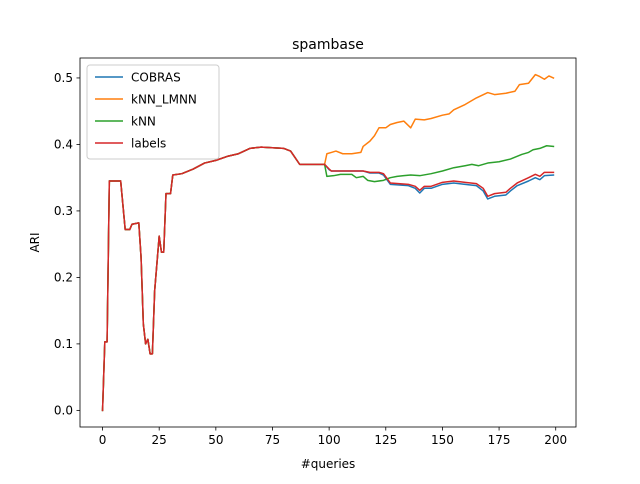  I want to click on x-axis-label: #queries, so click(328, 464).